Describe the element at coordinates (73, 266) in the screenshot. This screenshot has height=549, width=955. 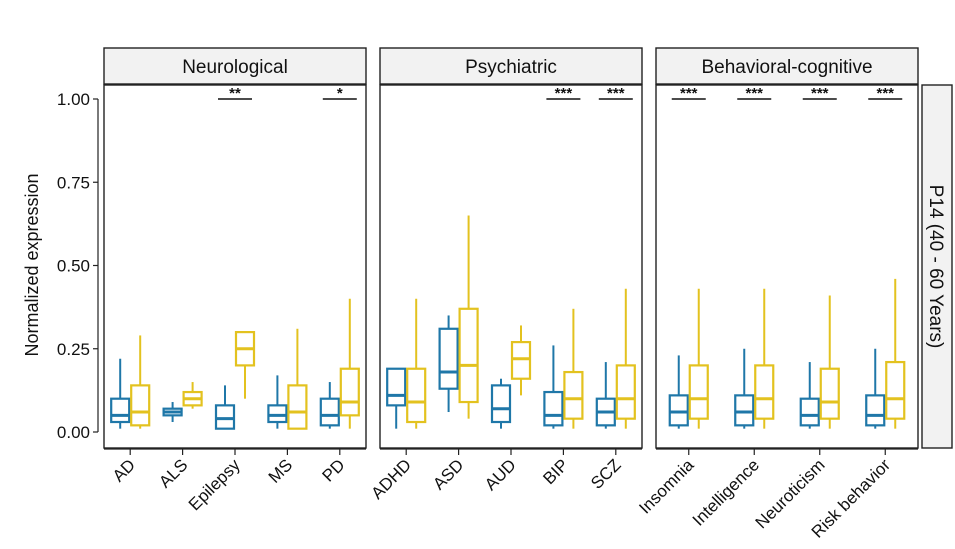
I see `y-tick-label: 0.50` at that location.